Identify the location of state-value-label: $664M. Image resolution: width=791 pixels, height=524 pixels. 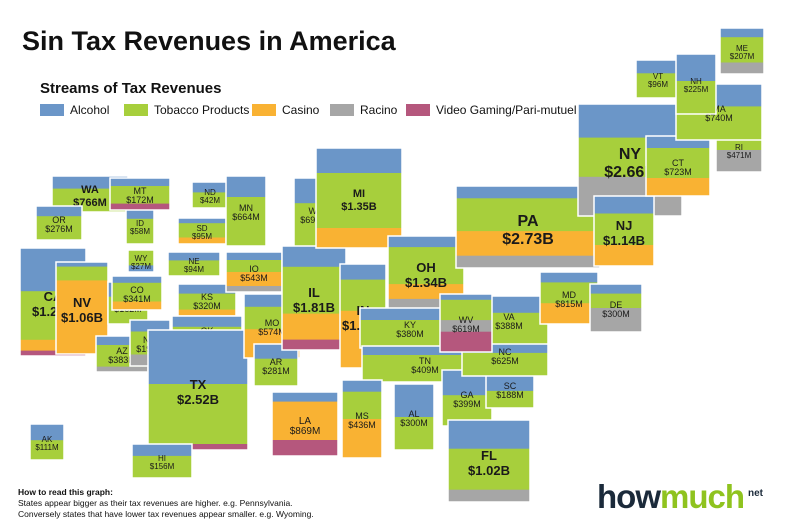
(246, 217).